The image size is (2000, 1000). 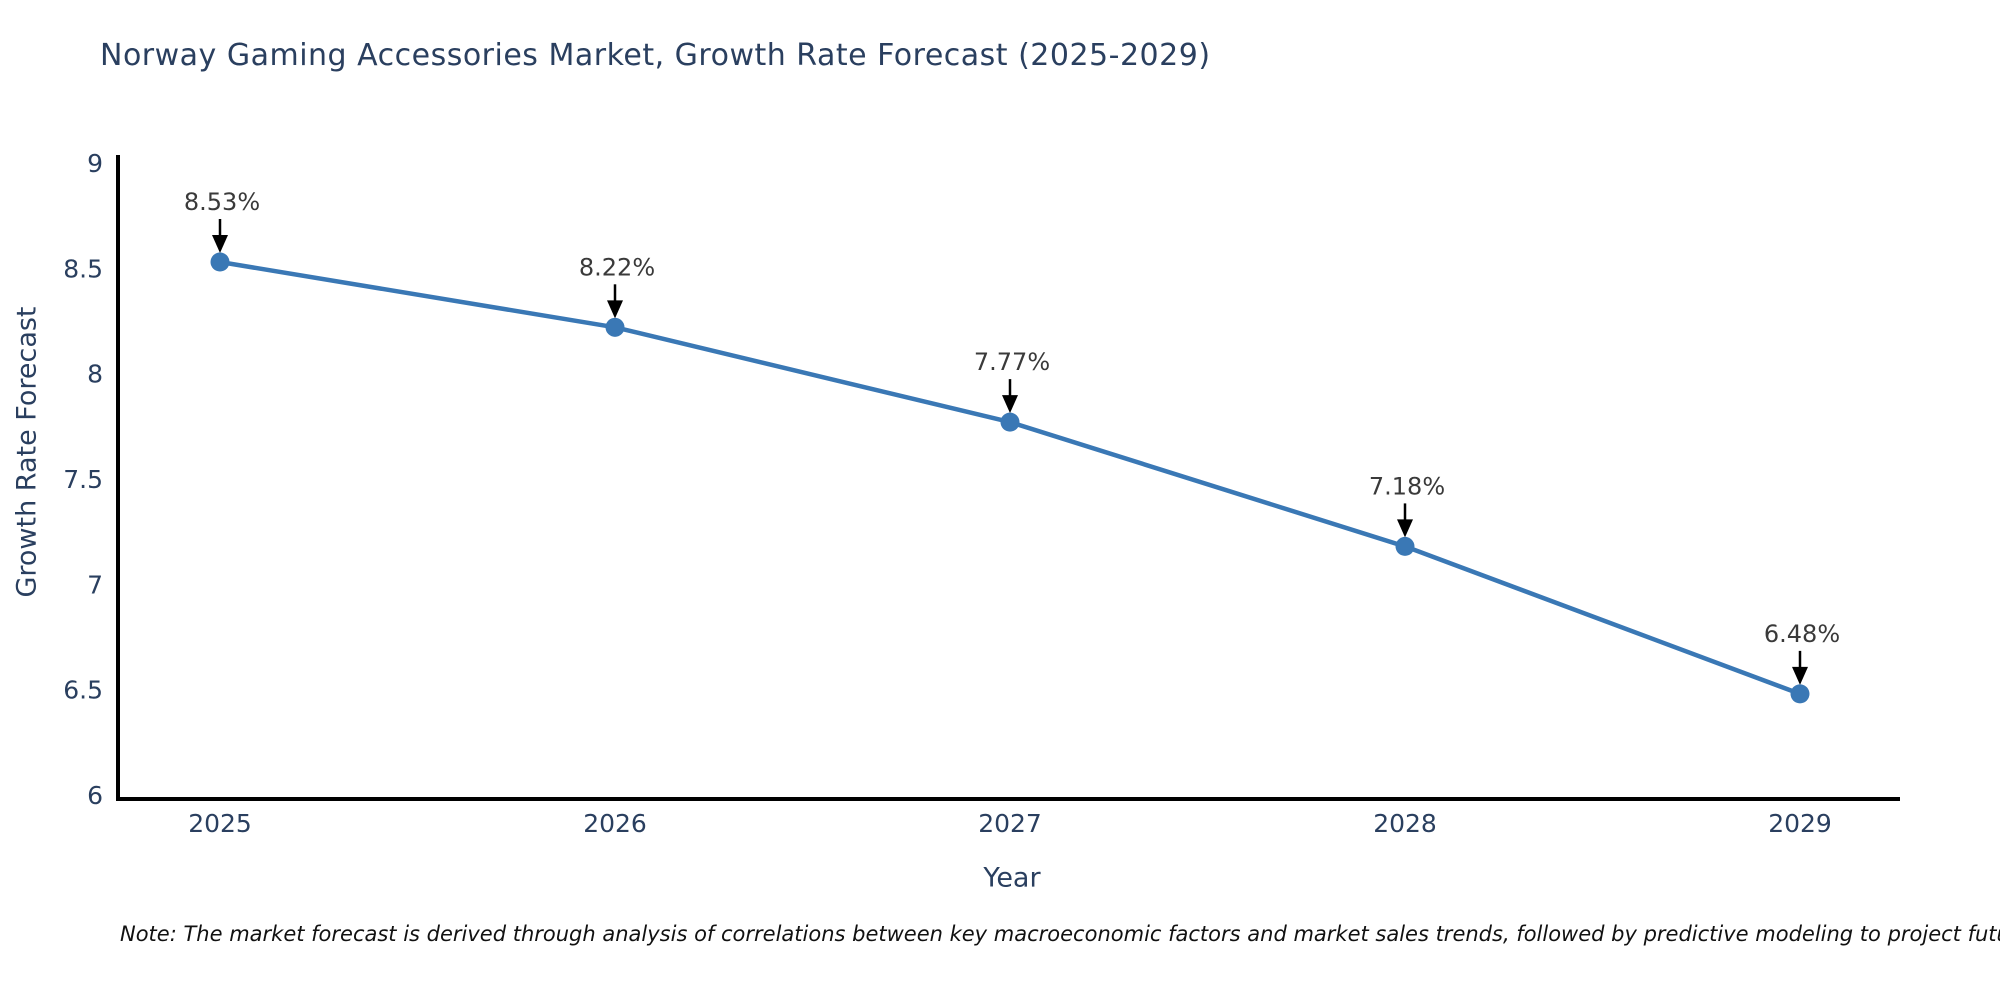 I want to click on annotation-label: 7.18%, so click(x=1407, y=486).